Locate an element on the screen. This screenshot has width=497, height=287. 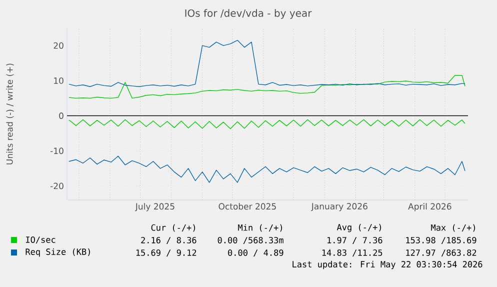
text: 153.98 /185.69 is located at coordinates (441, 240).